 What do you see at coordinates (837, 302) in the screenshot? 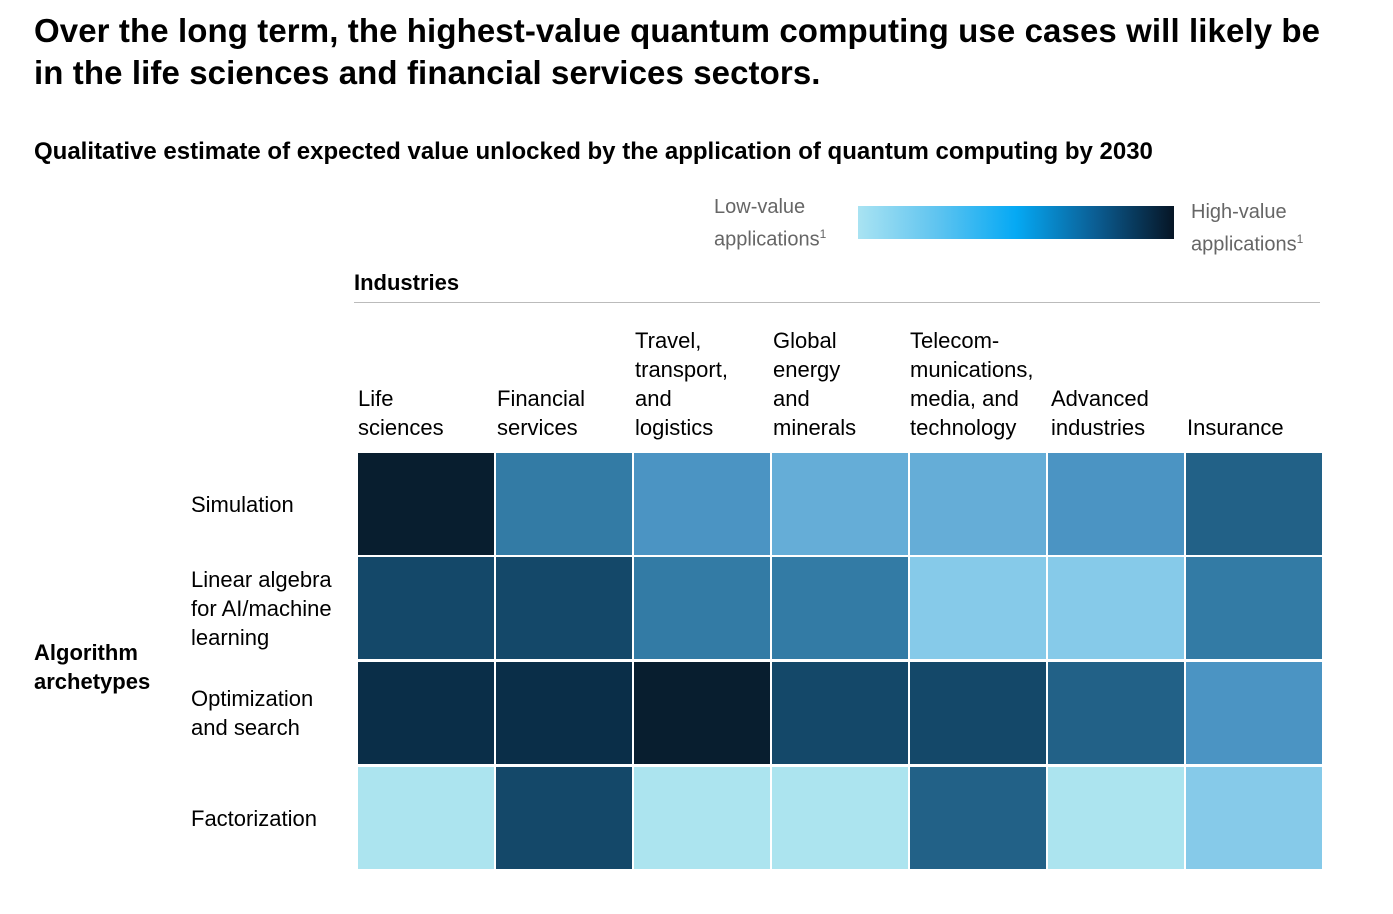
I see `industries-divider` at bounding box center [837, 302].